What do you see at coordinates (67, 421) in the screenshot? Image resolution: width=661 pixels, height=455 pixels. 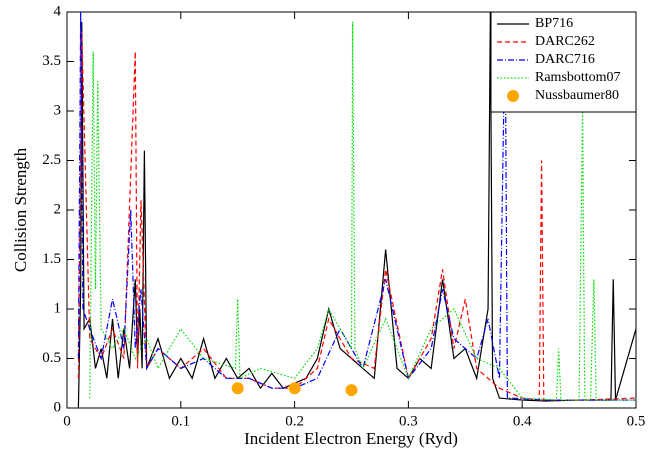 I see `x-tick-label: 0` at bounding box center [67, 421].